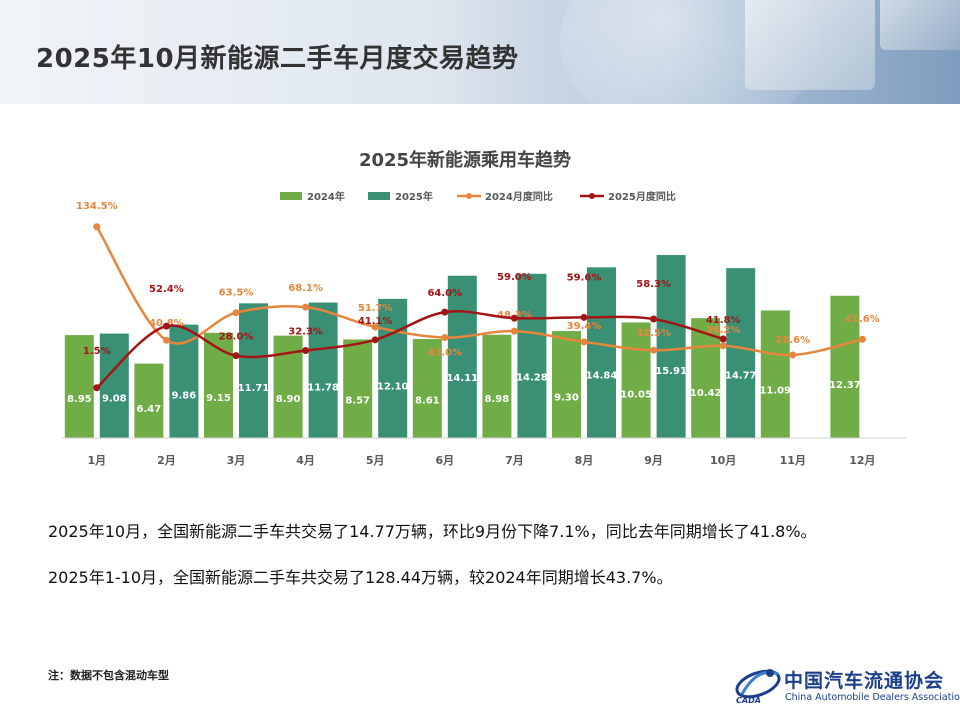 The height and width of the screenshot is (720, 960). I want to click on bar-2024年-5月, so click(358, 388).